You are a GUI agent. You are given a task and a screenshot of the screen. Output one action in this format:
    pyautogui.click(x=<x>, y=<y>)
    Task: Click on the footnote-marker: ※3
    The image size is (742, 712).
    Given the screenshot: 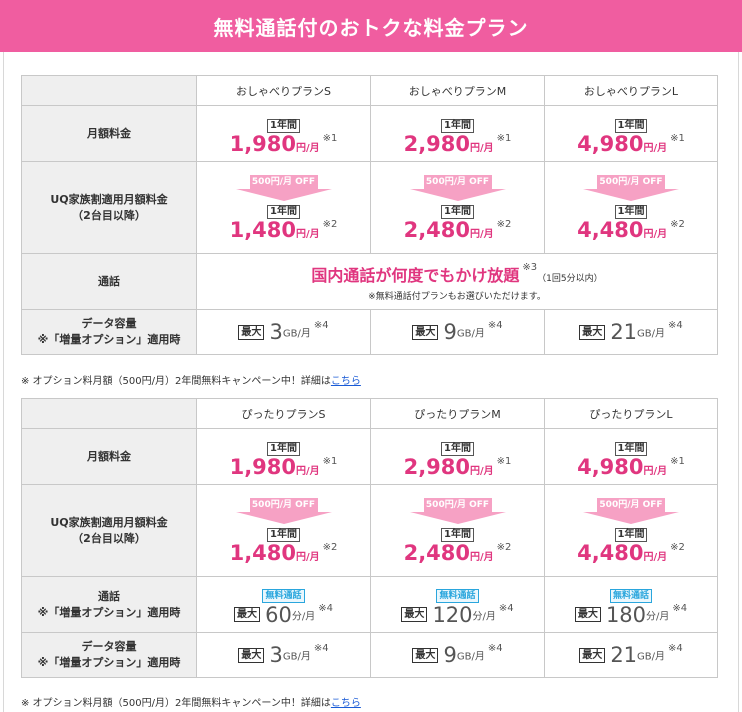 What is the action you would take?
    pyautogui.click(x=530, y=267)
    